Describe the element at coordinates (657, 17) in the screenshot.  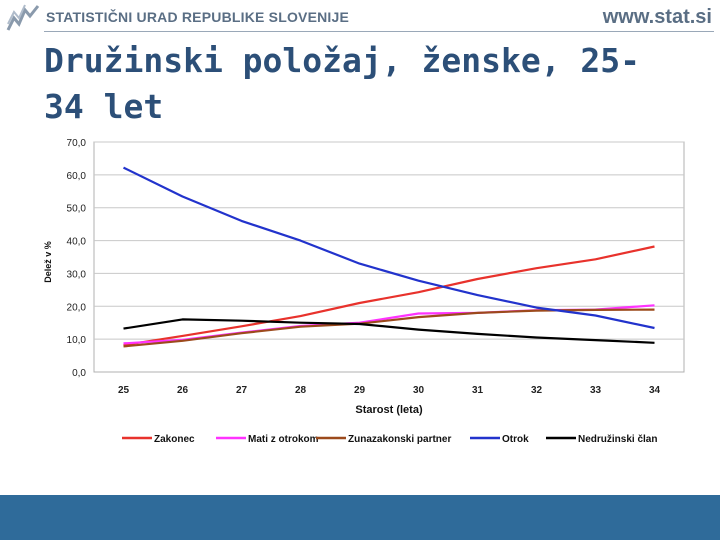
I see `site-url: www.stat.si` at that location.